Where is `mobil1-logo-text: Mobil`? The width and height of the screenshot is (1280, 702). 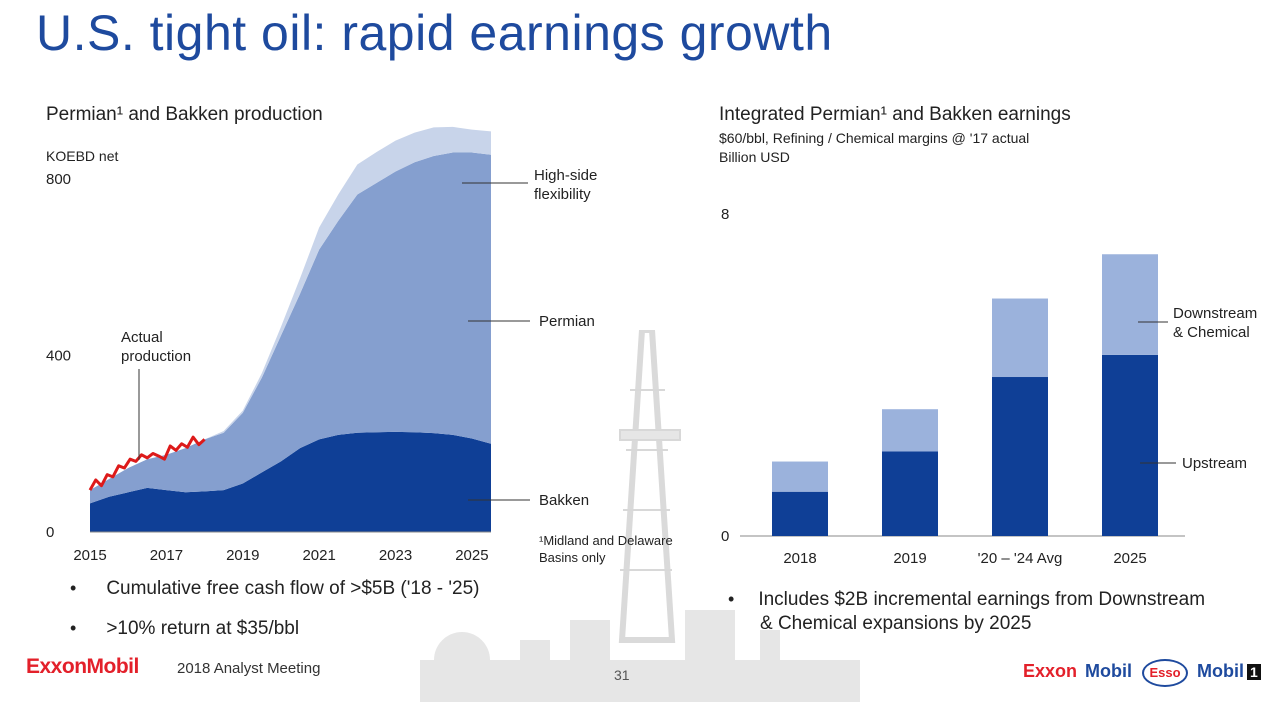
mobil1-logo-text: Mobil is located at coordinates (1220, 671).